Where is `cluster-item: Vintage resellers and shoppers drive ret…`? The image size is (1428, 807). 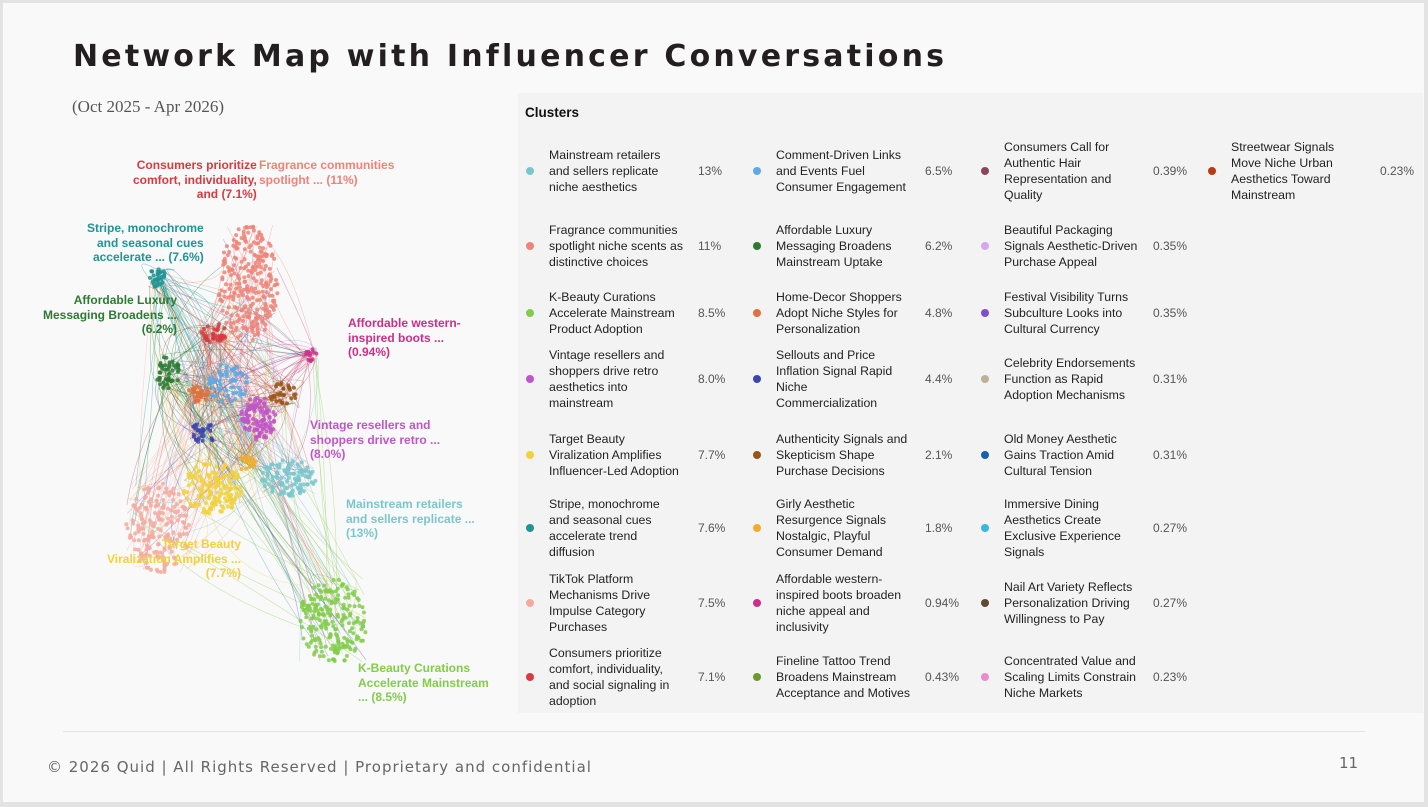
cluster-item: Vintage resellers and shoppers drive ret… is located at coordinates (628, 379).